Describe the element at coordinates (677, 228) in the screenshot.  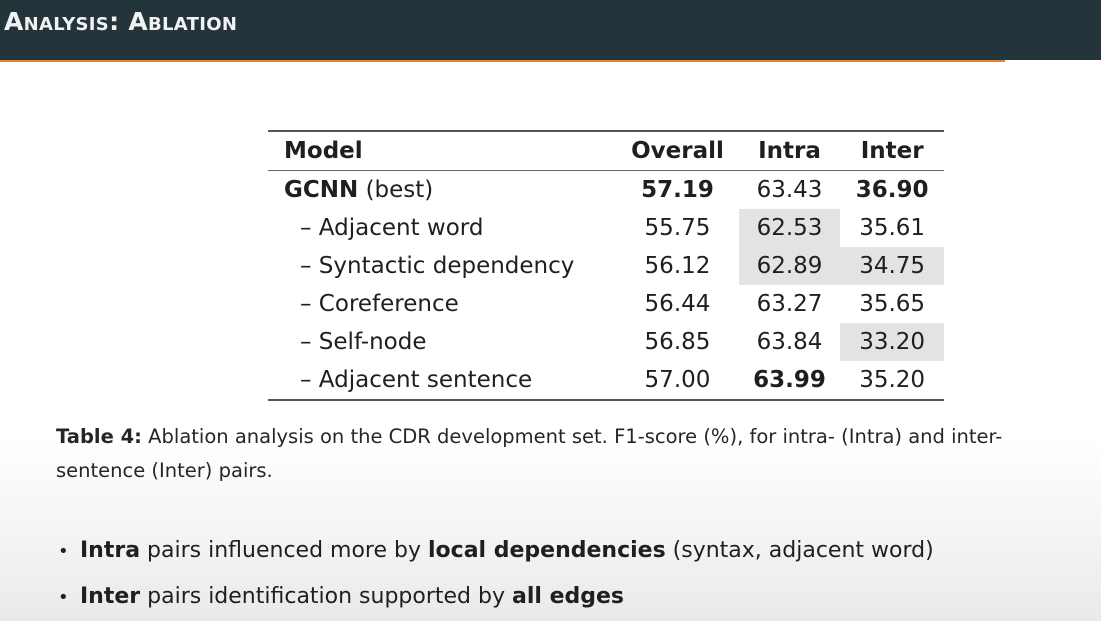
I see `overall-cell: 55.75` at that location.